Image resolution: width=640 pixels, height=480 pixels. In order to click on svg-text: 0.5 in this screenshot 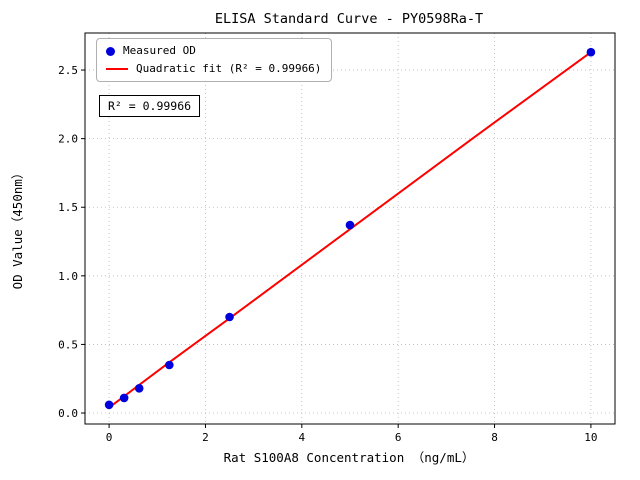, I will do `click(68, 344)`.